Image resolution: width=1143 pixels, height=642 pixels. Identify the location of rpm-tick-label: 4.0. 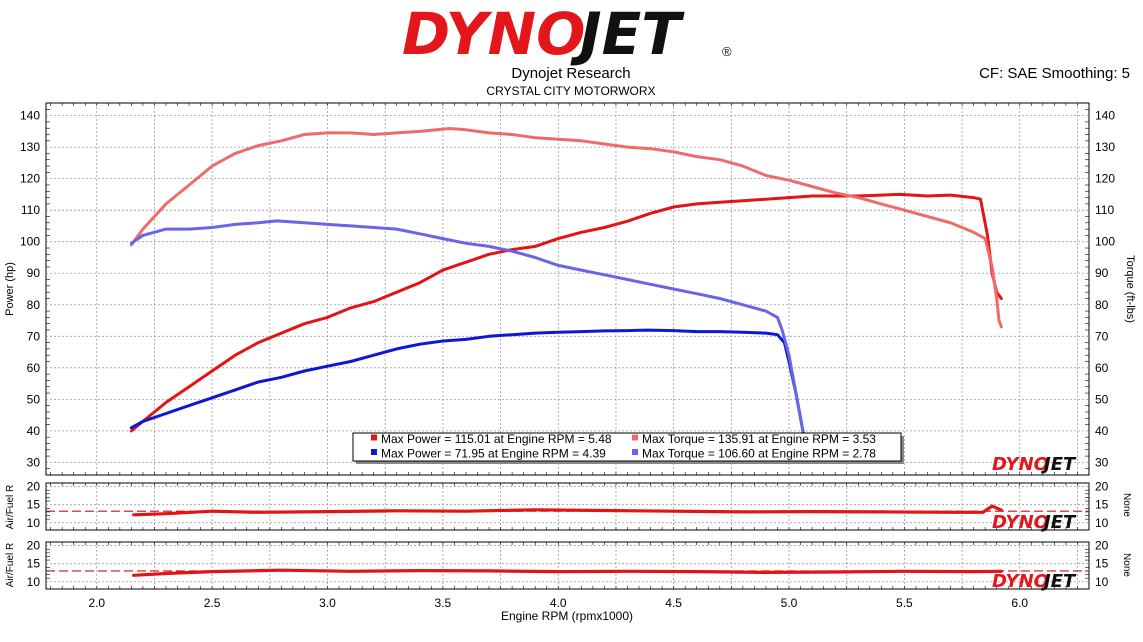
(558, 603).